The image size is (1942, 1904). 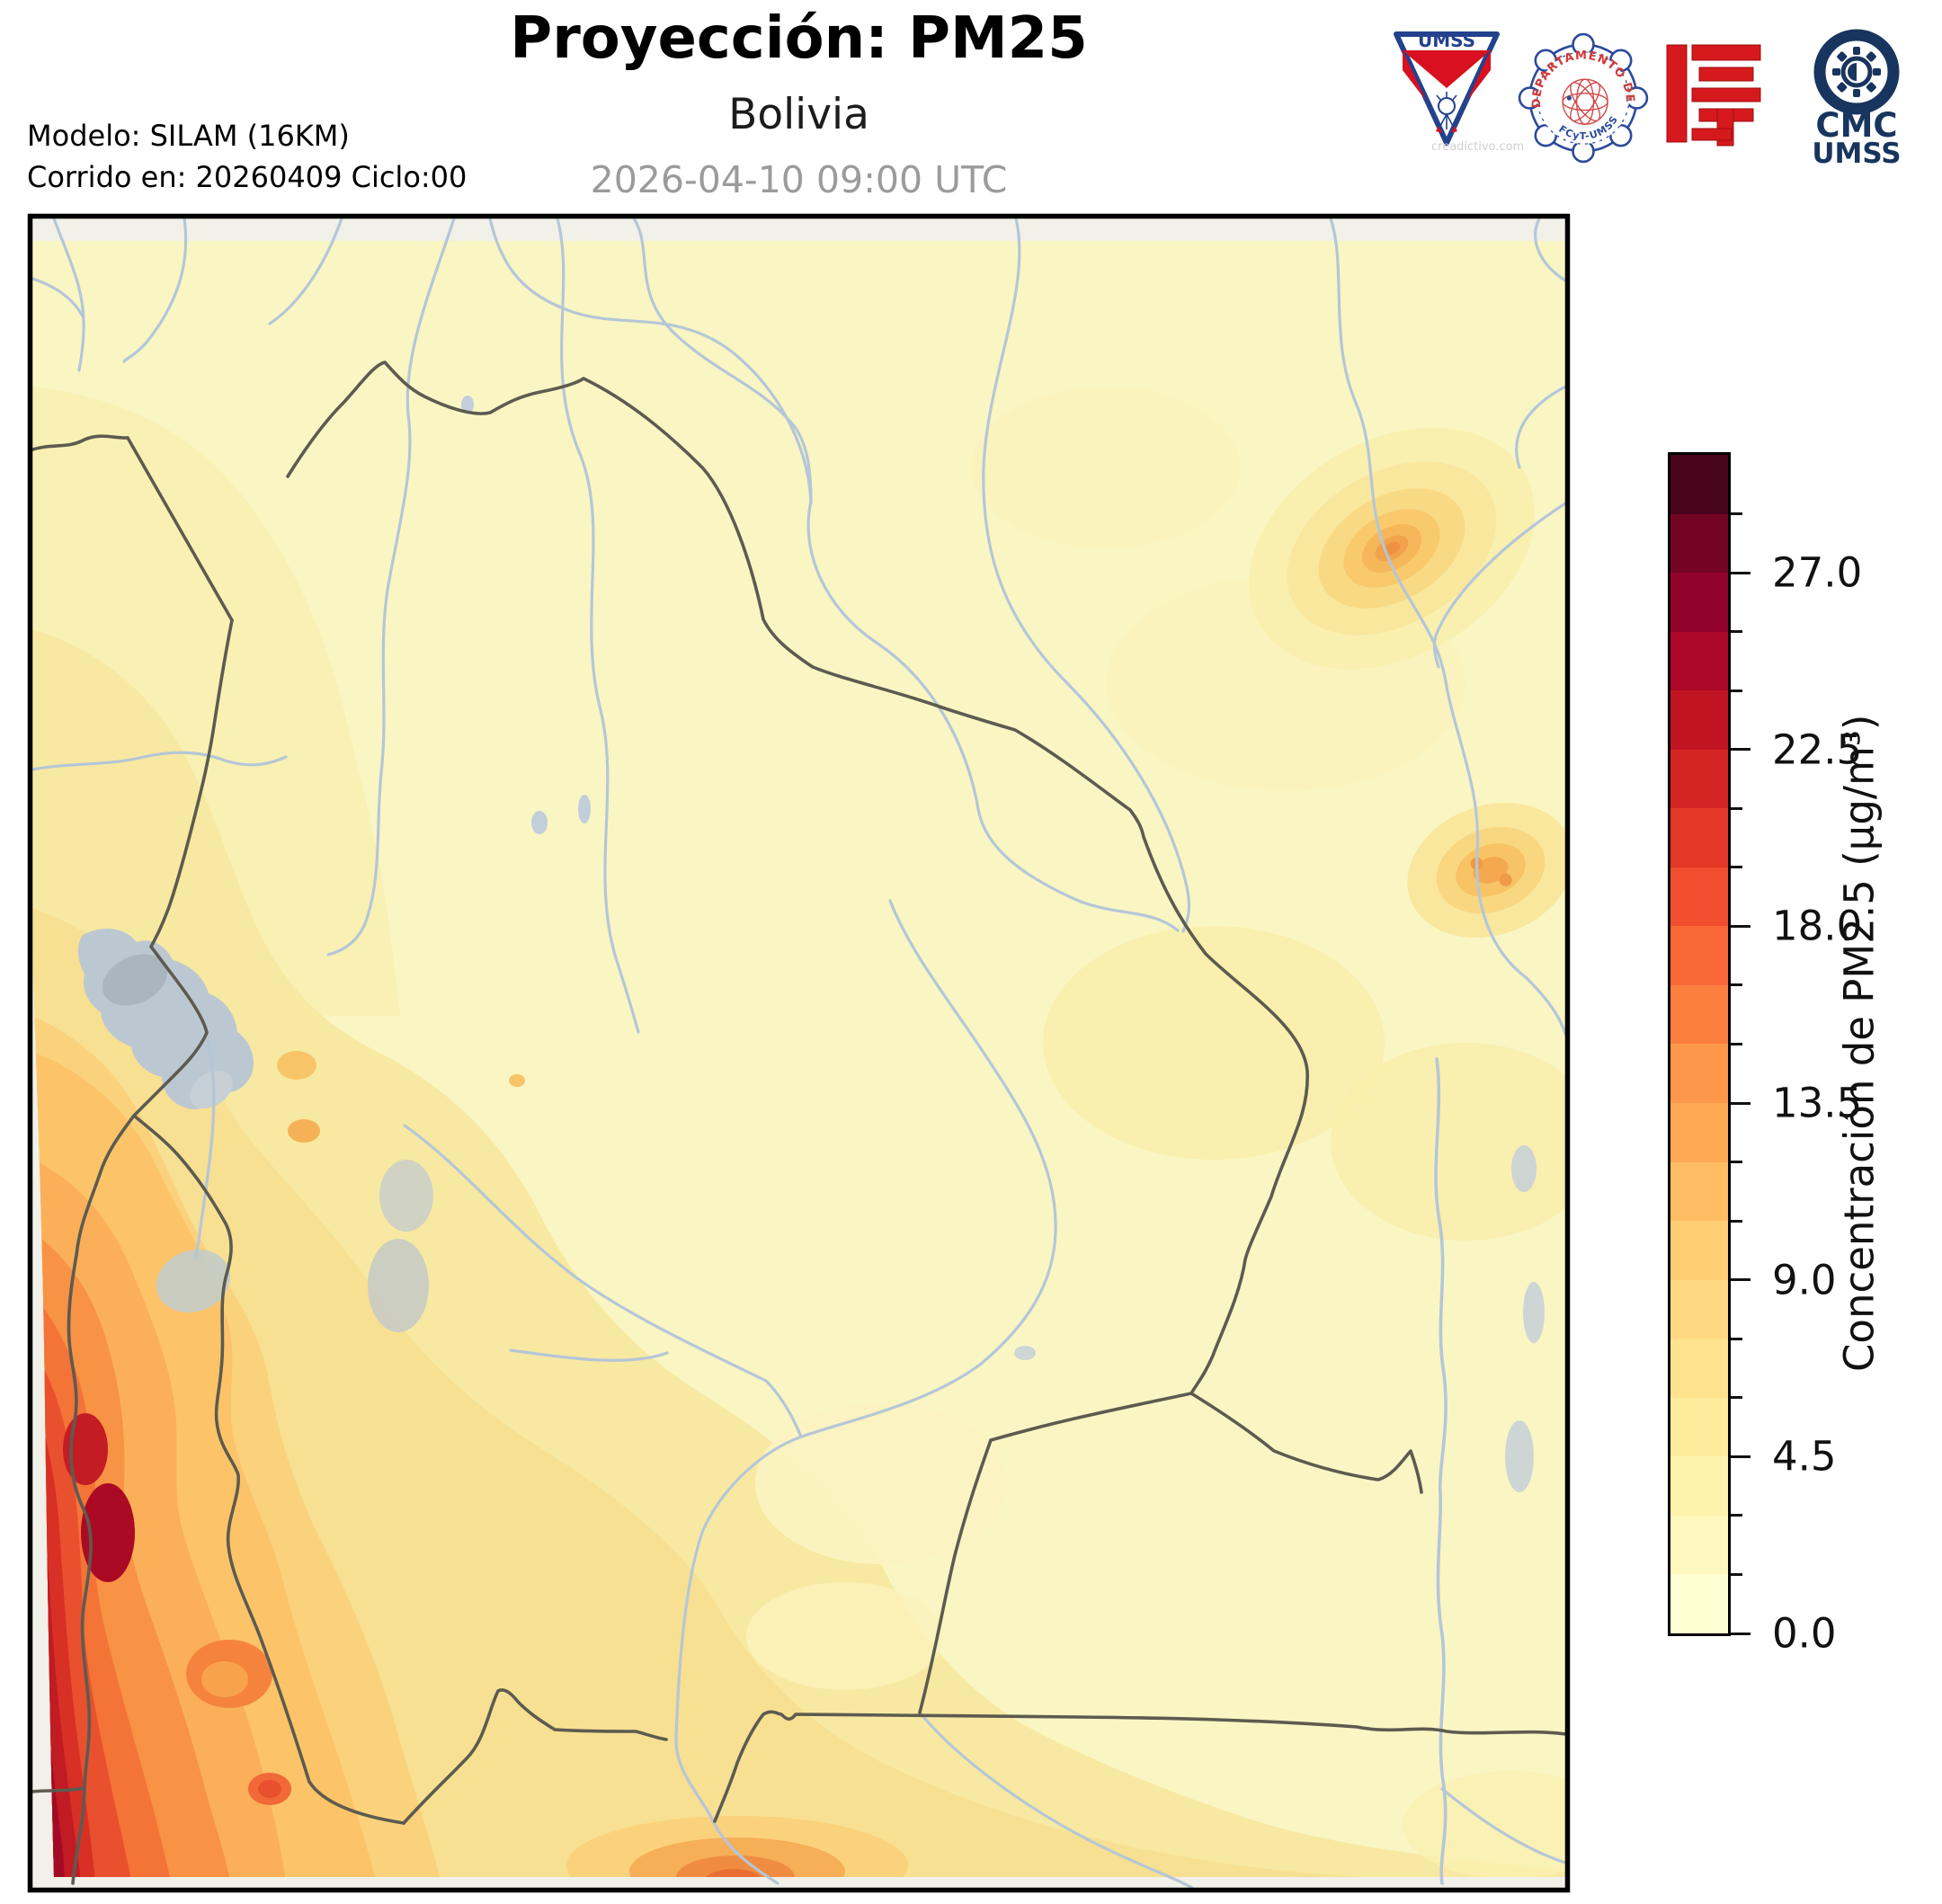 I want to click on cmc-rays-icon, so click(x=1856, y=72).